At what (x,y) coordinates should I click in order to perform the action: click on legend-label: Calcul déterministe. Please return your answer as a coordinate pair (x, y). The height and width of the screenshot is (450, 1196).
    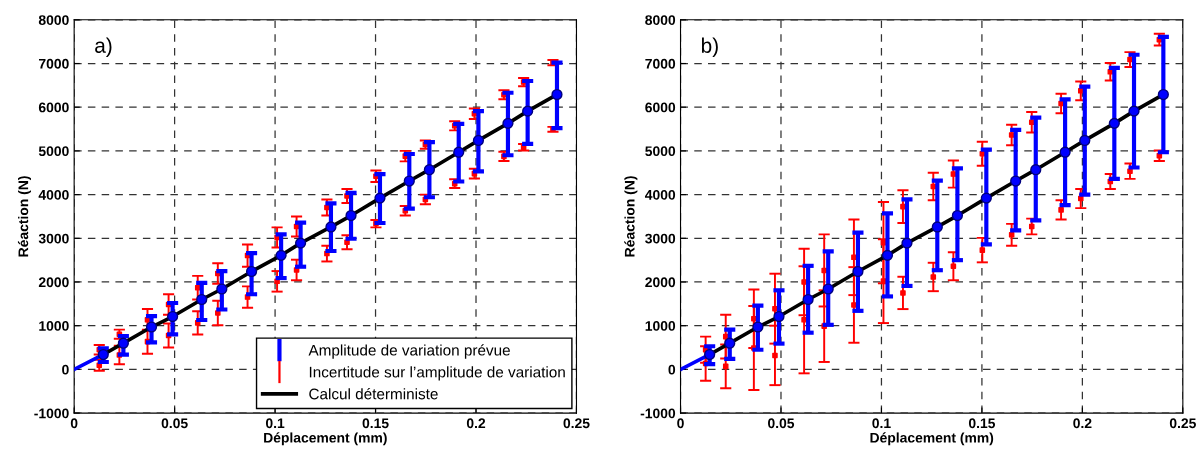
    Looking at the image, I should click on (373, 393).